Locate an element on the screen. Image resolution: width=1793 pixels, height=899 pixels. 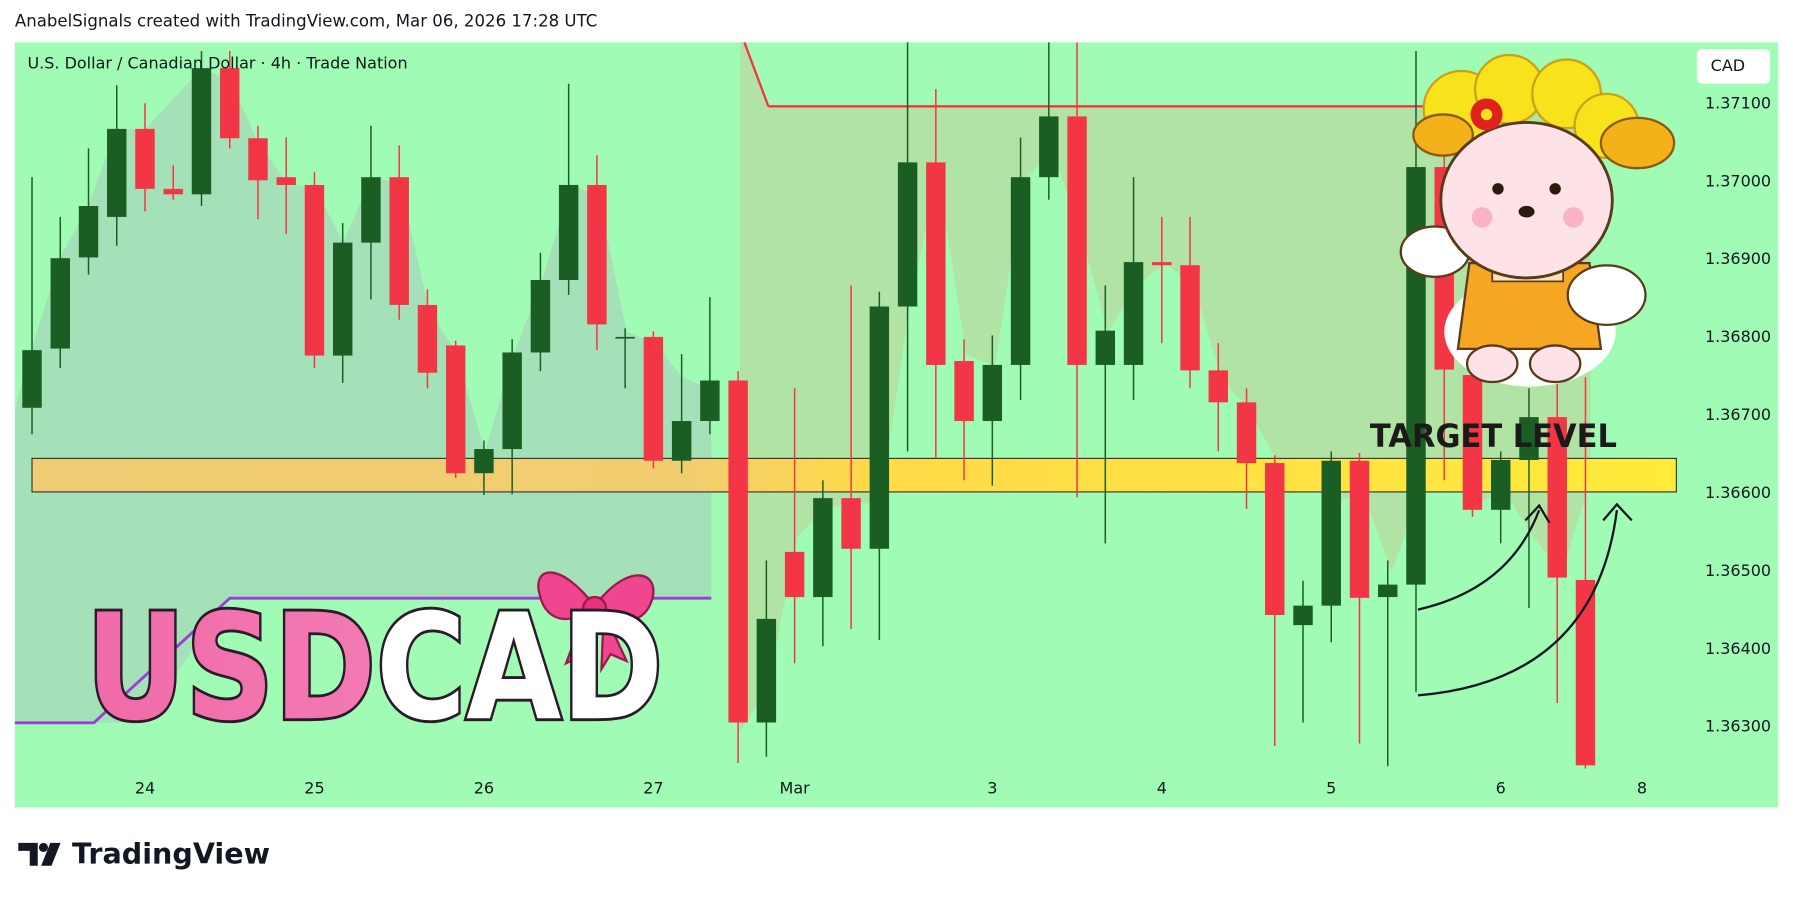
x-tick-label: 8 is located at coordinates (1642, 788).